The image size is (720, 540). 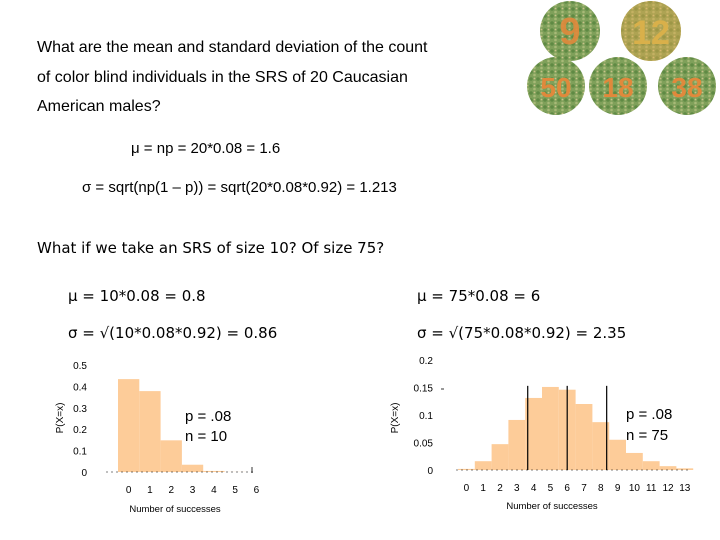 What do you see at coordinates (647, 435) in the screenshot?
I see `annotation-n: n = 75` at bounding box center [647, 435].